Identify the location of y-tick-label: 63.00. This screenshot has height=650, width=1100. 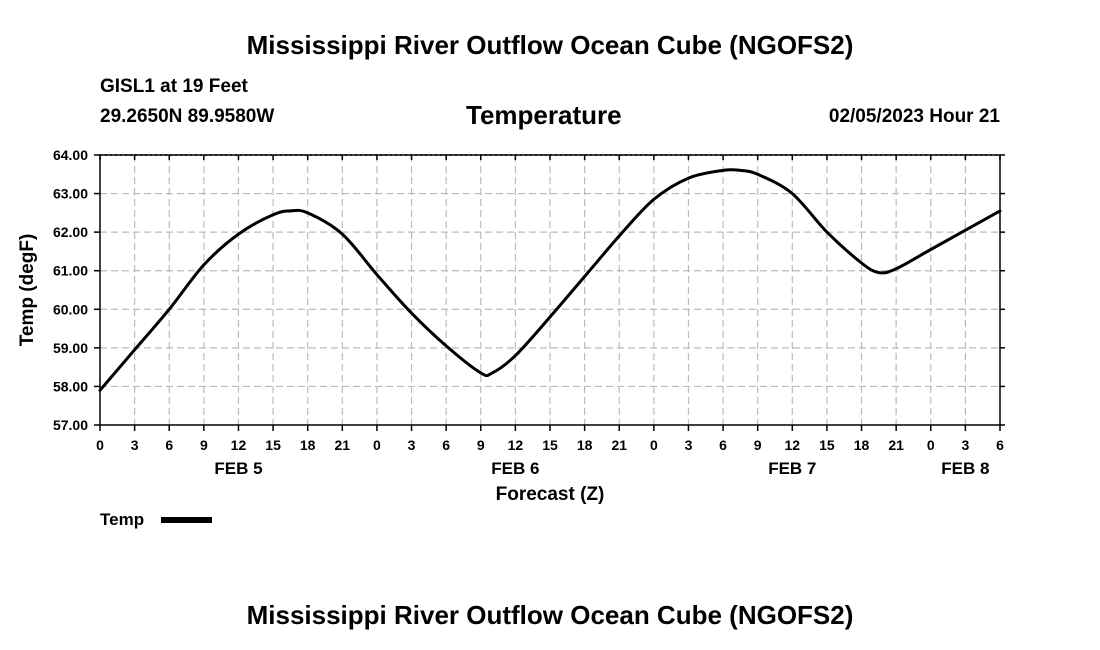
(70, 194).